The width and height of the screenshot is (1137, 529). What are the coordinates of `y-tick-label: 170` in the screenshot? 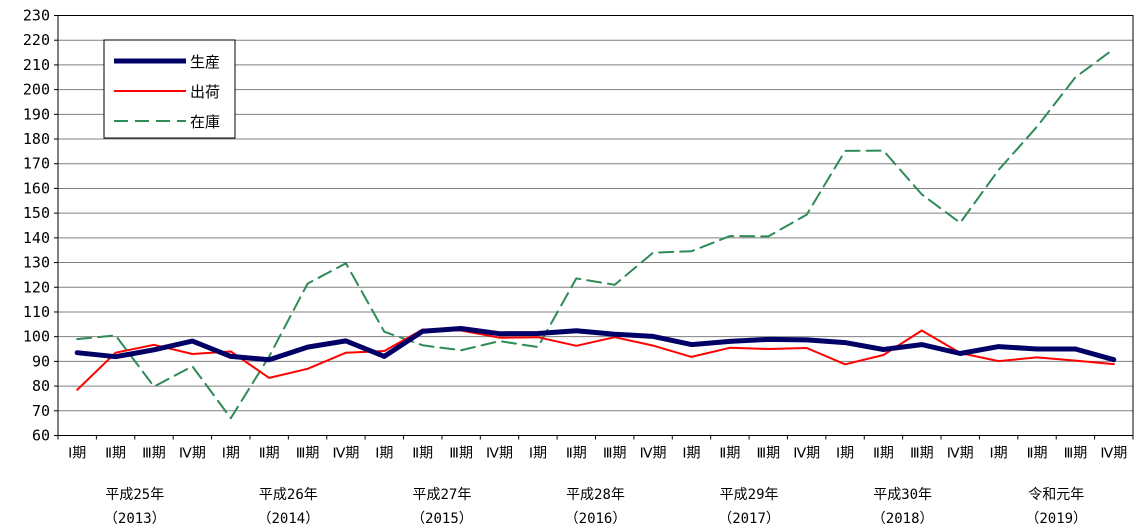 It's located at (36, 164).